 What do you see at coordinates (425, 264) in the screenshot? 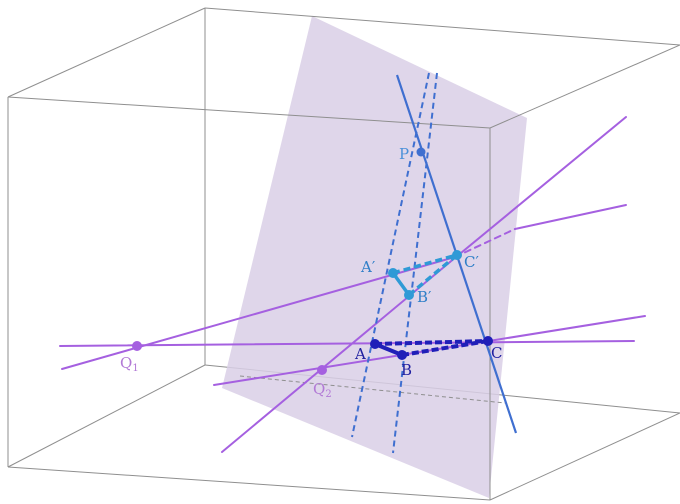
I see `edge-a-prime-c-prime` at bounding box center [425, 264].